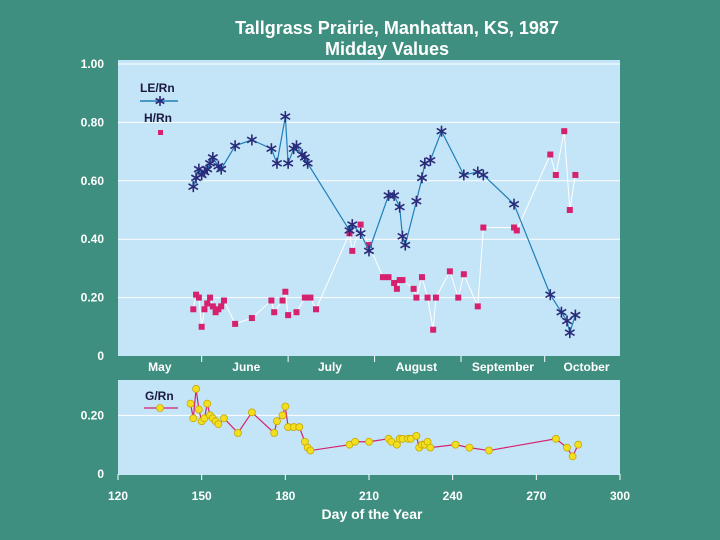 The height and width of the screenshot is (540, 720). What do you see at coordinates (372, 514) in the screenshot?
I see `x-axis-label: Day of the Year` at bounding box center [372, 514].